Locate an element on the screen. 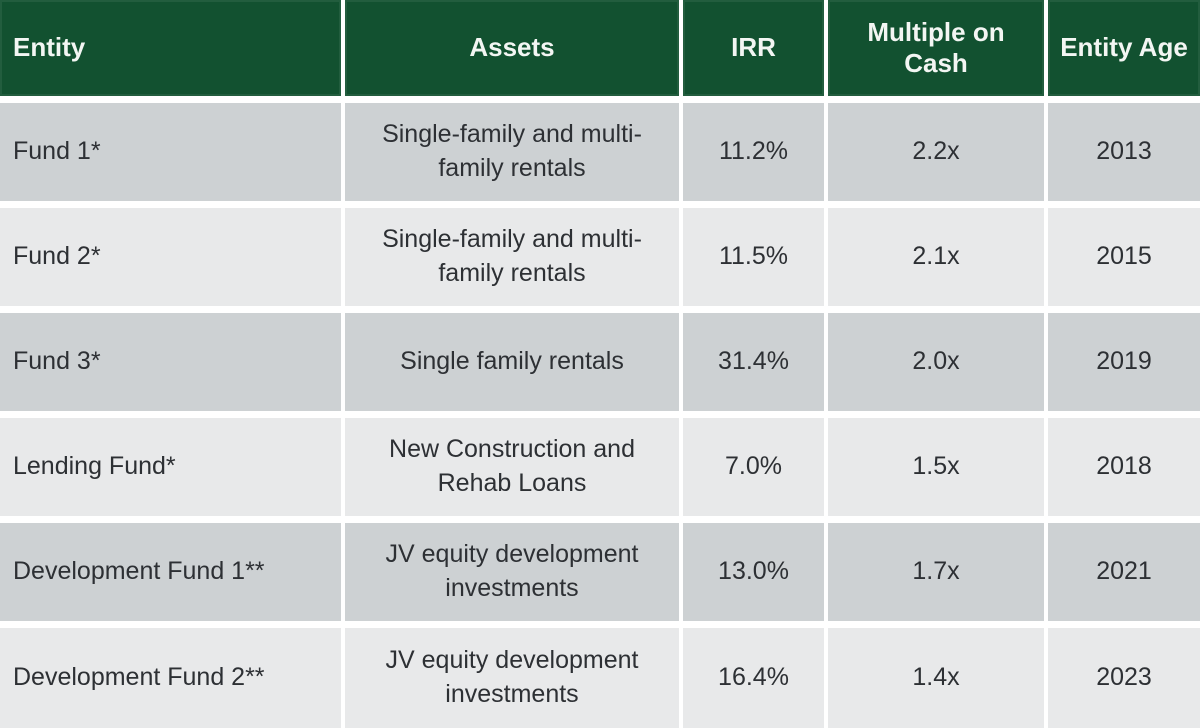 Image resolution: width=1200 pixels, height=728 pixels. cell-multiple-on-cash: 2.0x is located at coordinates (936, 362).